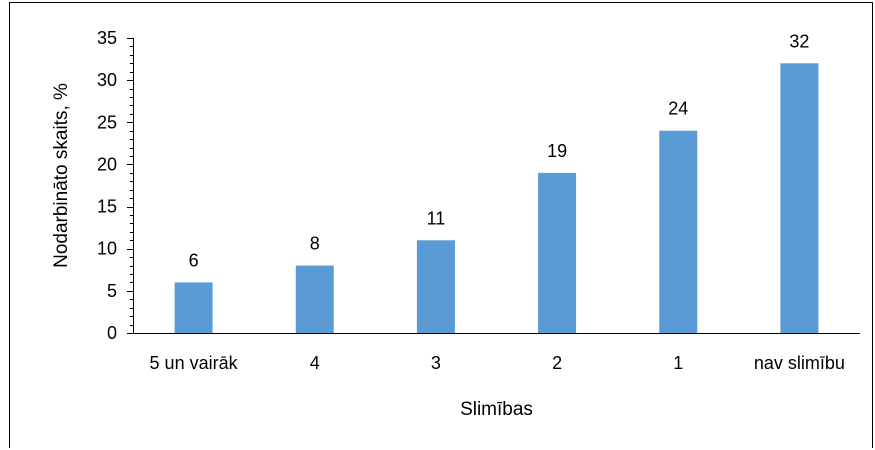  Describe the element at coordinates (557, 151) in the screenshot. I see `data-label: 19` at that location.